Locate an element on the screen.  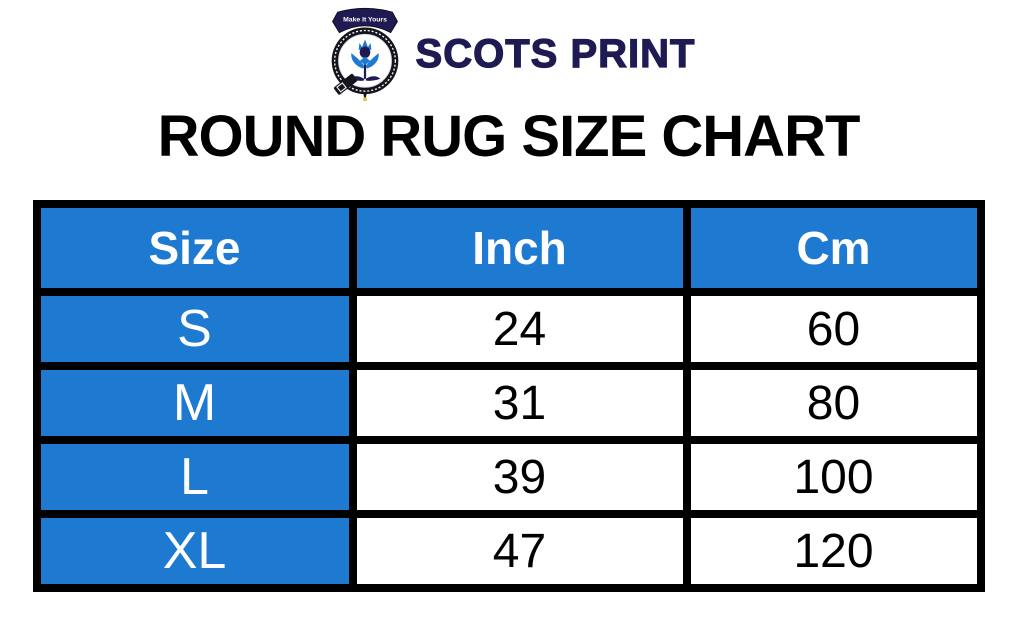
column-header-cm: Cm is located at coordinates (833, 248).